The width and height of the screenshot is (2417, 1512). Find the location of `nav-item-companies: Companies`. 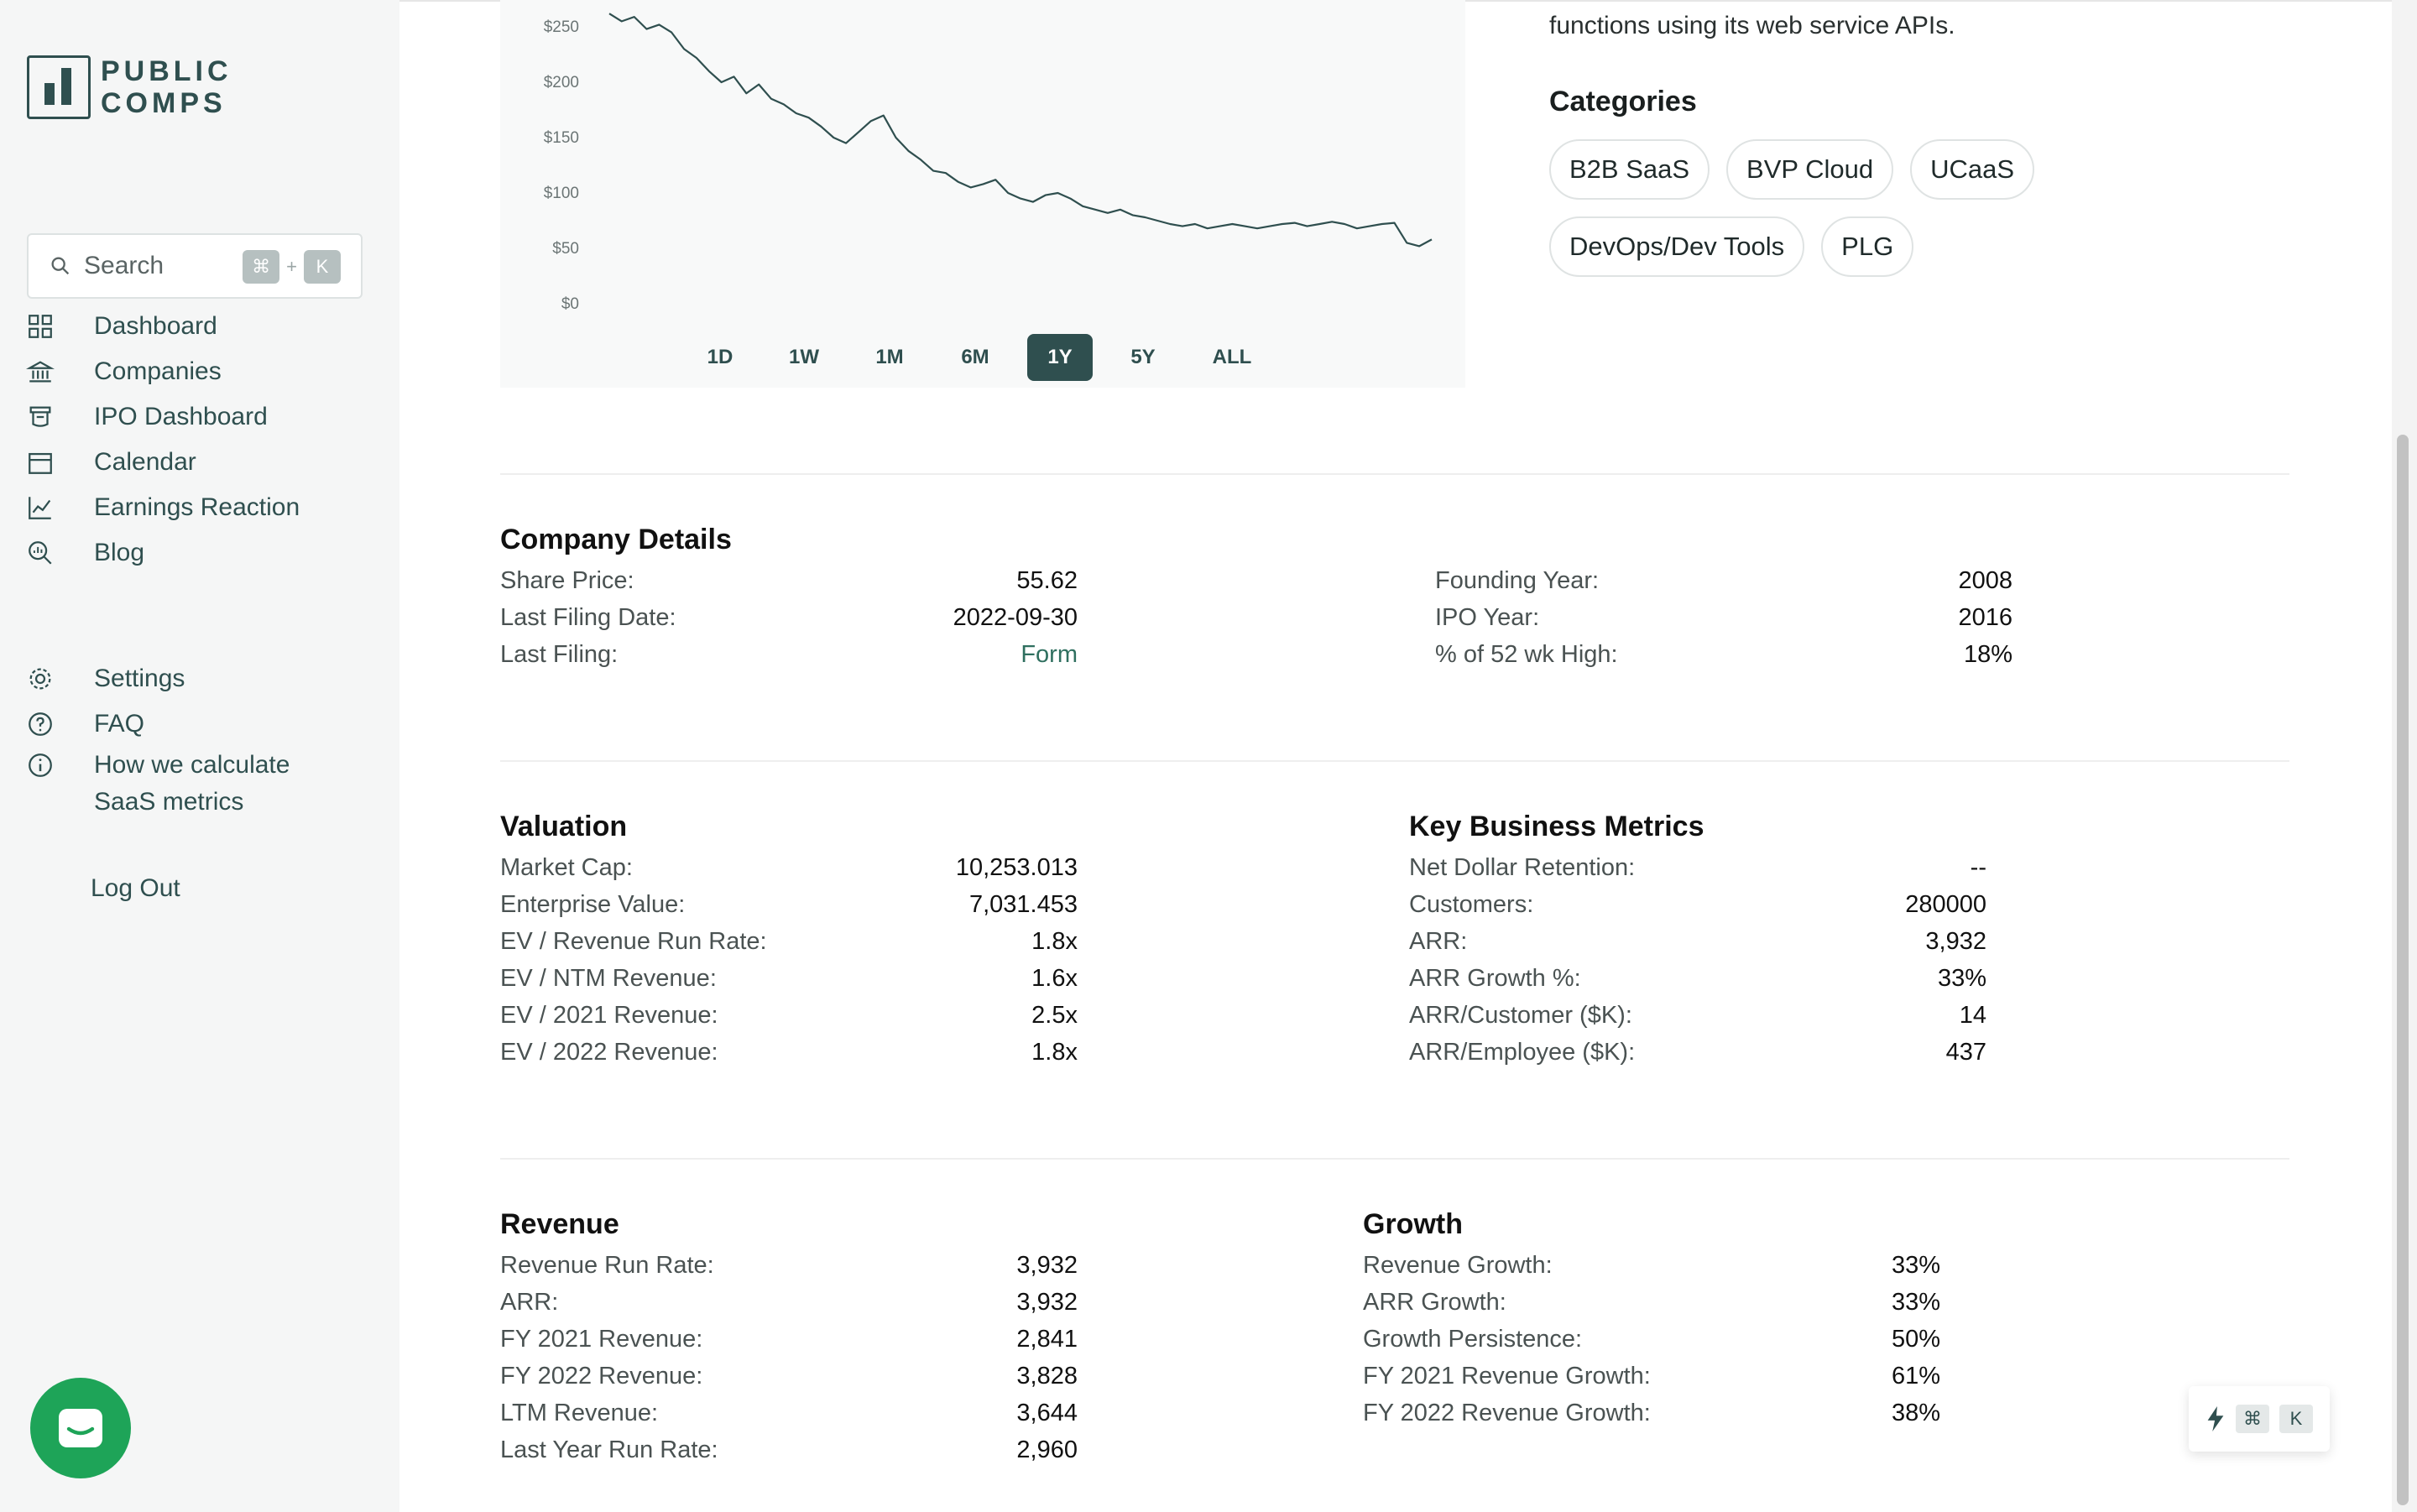

nav-item-companies: Companies is located at coordinates (161, 371).